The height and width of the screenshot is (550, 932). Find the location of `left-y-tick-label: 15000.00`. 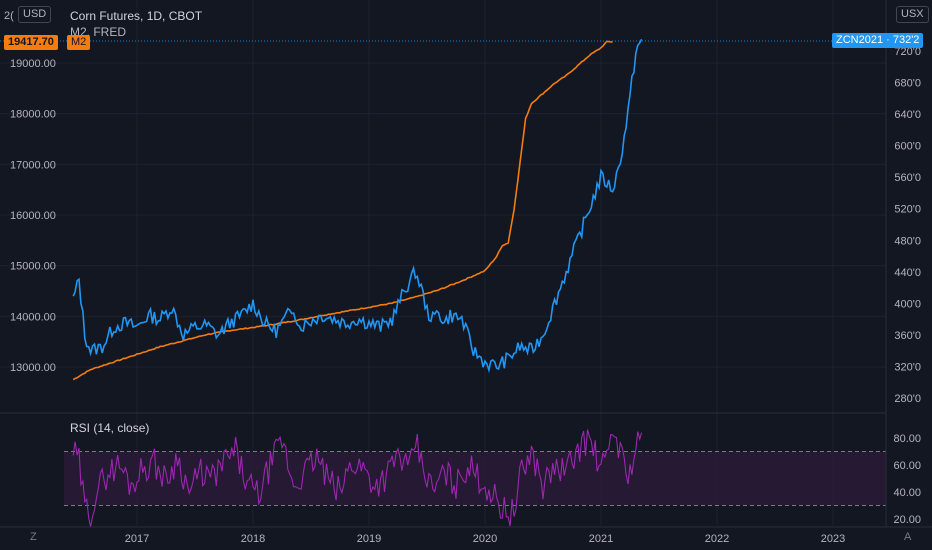

left-y-tick-label: 15000.00 is located at coordinates (33, 267).